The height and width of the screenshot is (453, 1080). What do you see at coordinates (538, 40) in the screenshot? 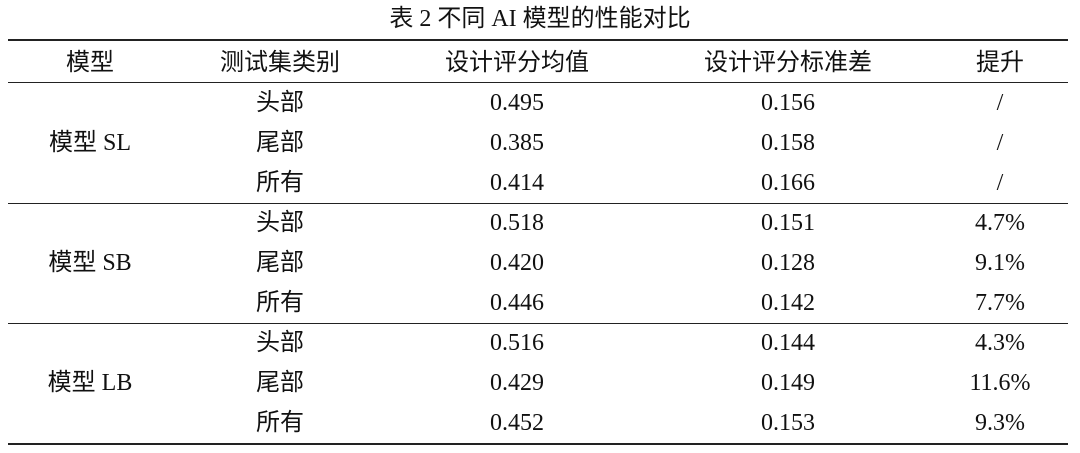
I see `top-rule` at bounding box center [538, 40].